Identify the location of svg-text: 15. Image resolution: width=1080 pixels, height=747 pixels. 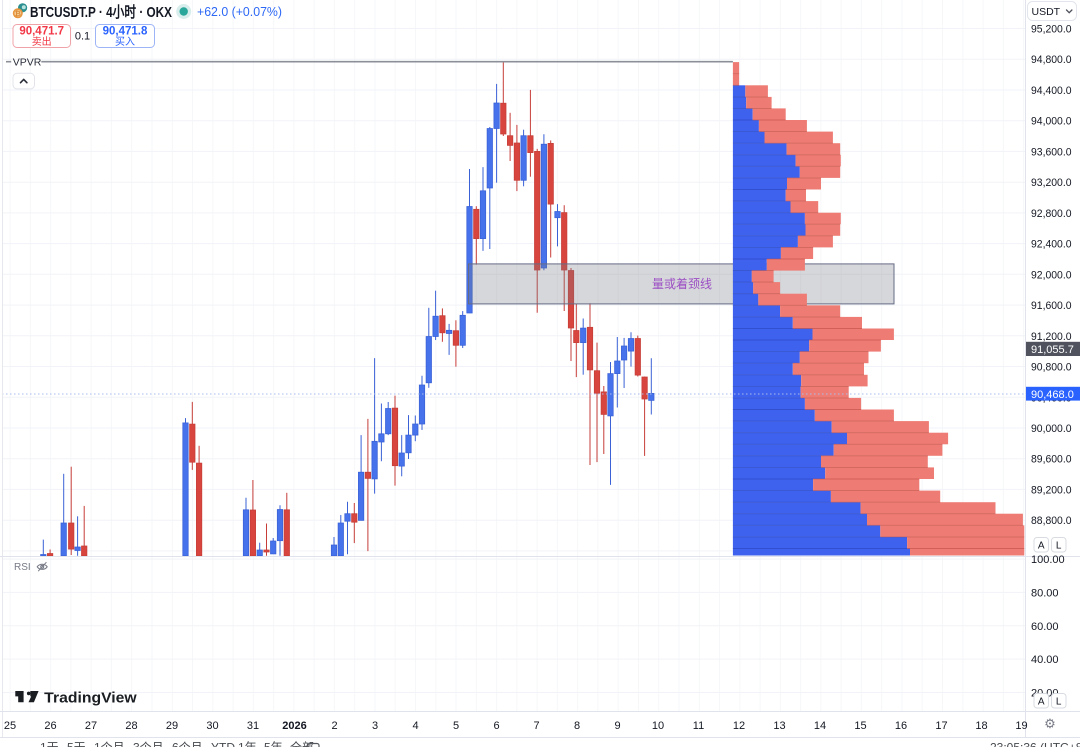
(860, 726).